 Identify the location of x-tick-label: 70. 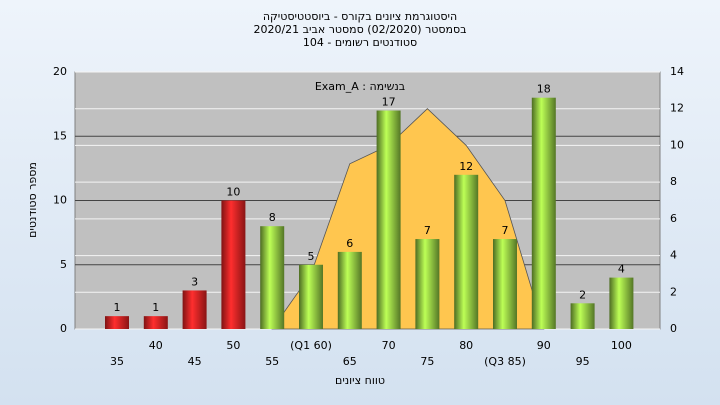
(389, 345).